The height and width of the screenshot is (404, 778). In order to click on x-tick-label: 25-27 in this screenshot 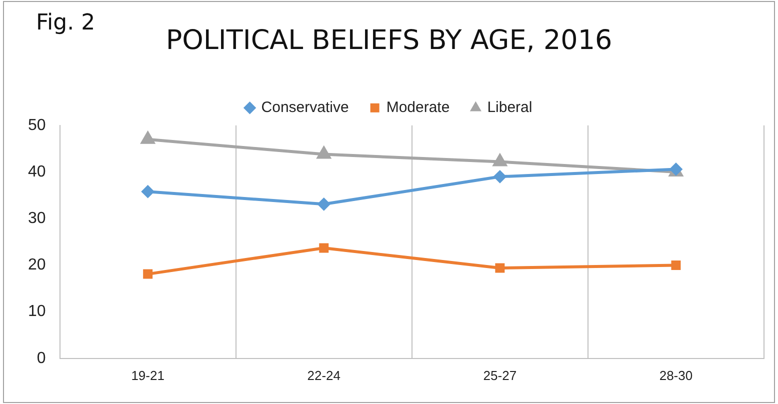, I will do `click(500, 375)`.